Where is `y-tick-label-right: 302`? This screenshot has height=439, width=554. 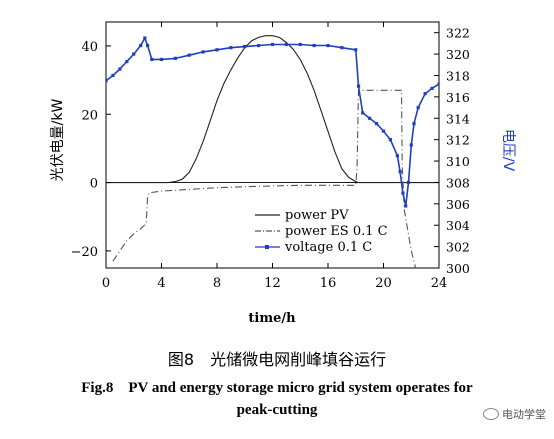 y-tick-label-right: 302 is located at coordinates (458, 247).